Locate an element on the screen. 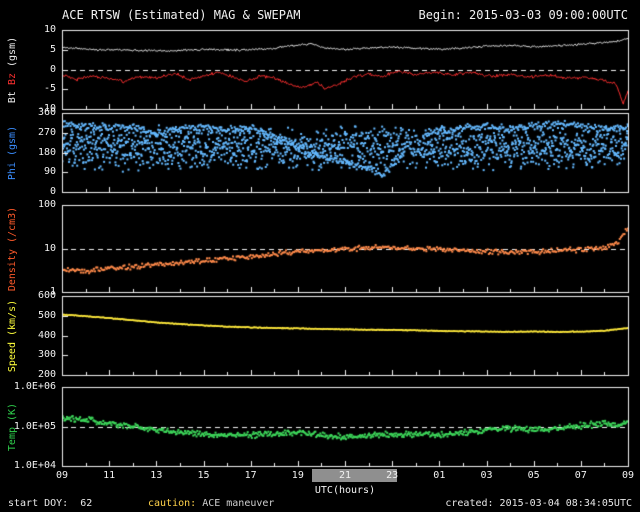  footer-created: created: 2015-03-04 08:34:05UTC is located at coordinates (538, 503).